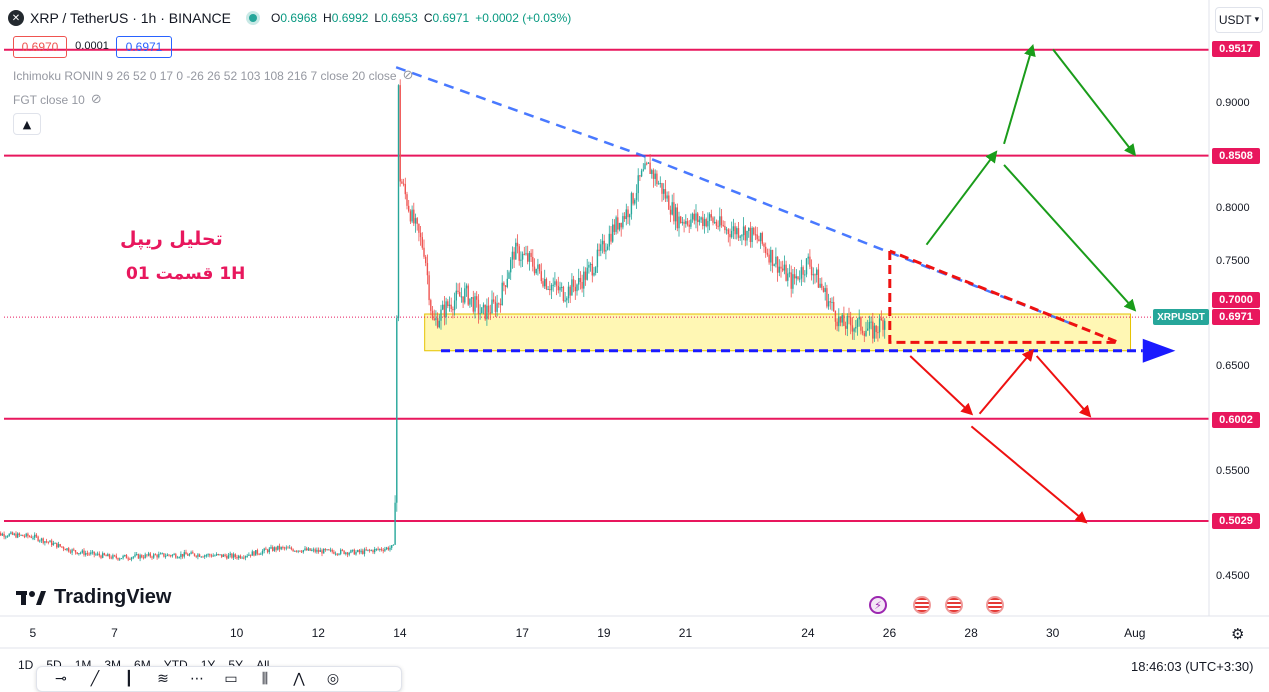 The height and width of the screenshot is (692, 1269). Describe the element at coordinates (40, 47) in the screenshot. I see `sell-price-button: 0.6970` at that location.